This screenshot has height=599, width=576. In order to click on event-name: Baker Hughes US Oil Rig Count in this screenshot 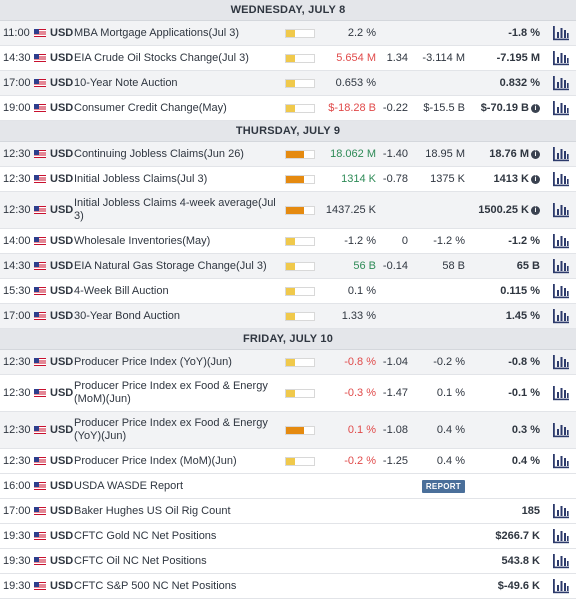, I will do `click(152, 510)`.